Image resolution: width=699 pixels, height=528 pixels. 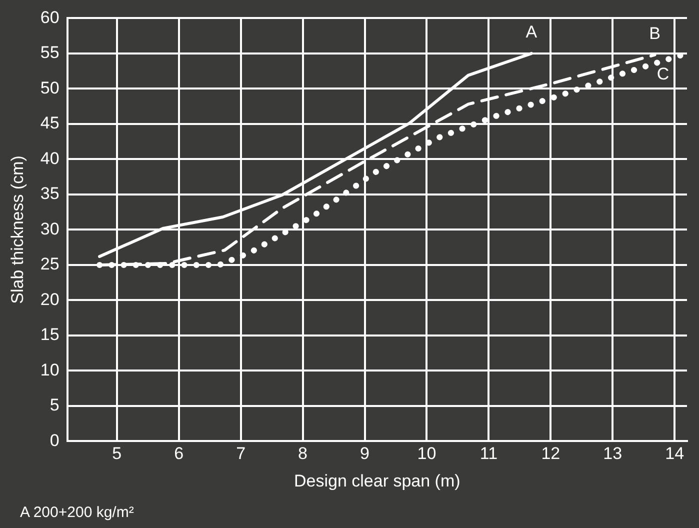 What do you see at coordinates (489, 454) in the screenshot?
I see `x-tick-label: 11` at bounding box center [489, 454].